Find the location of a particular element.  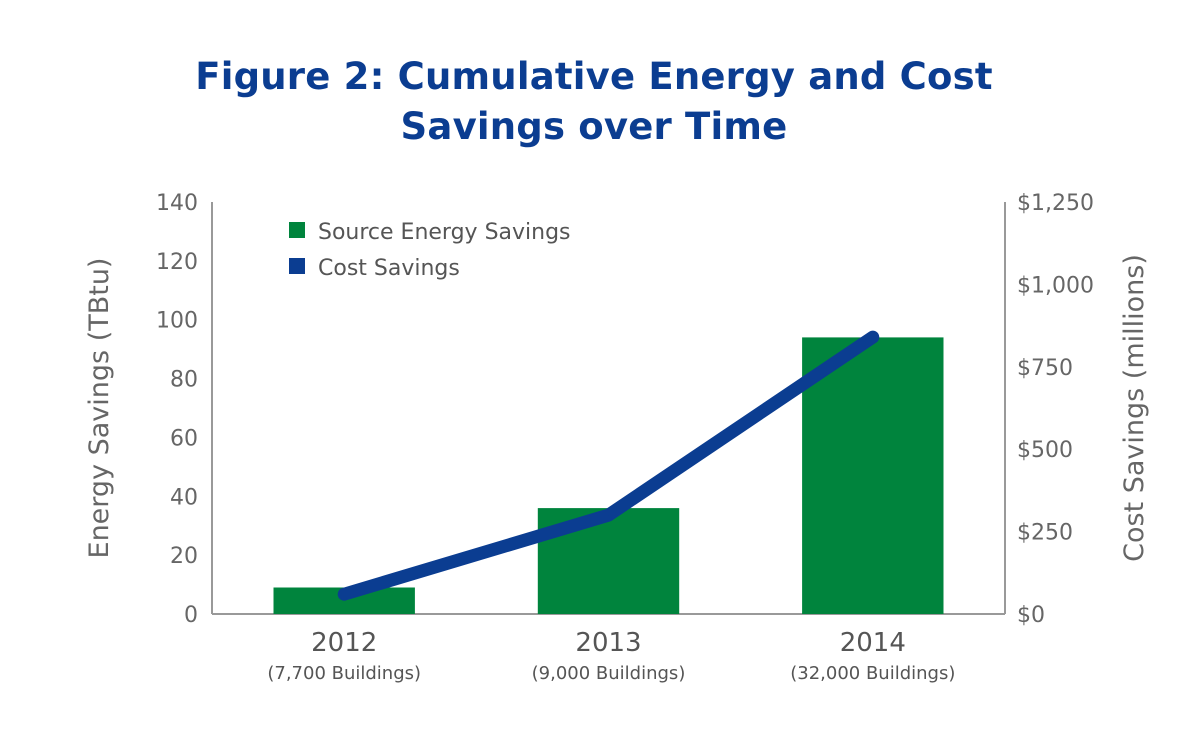

legend-swatch-energy is located at coordinates (297, 230).